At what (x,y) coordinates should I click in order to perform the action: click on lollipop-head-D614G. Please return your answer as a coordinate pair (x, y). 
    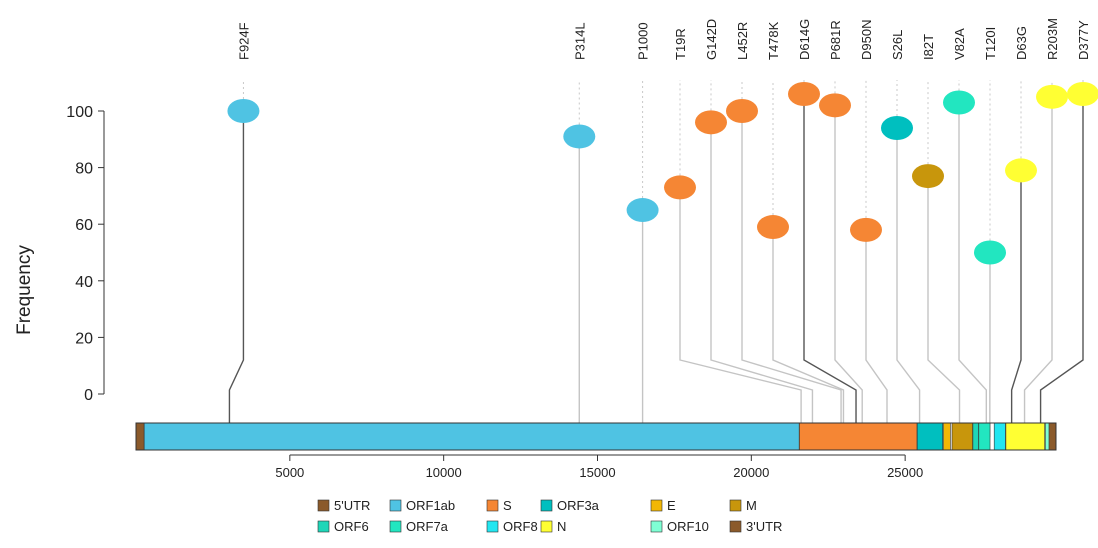
    Looking at the image, I should click on (804, 94).